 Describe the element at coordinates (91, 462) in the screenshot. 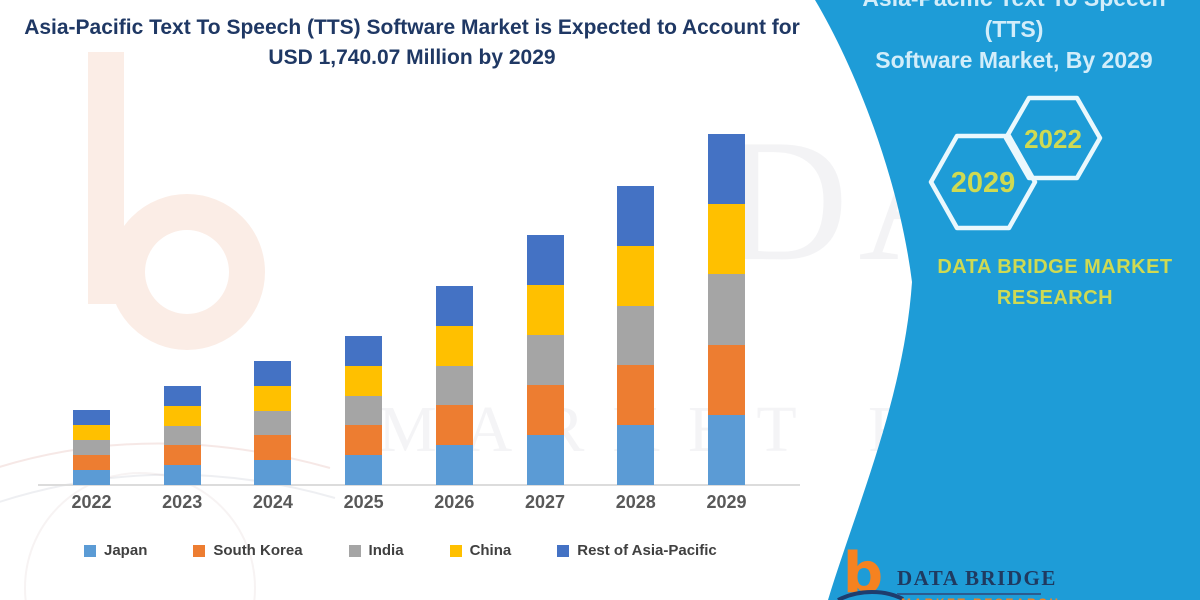

I see `bar-segment-south-korea-2022` at that location.